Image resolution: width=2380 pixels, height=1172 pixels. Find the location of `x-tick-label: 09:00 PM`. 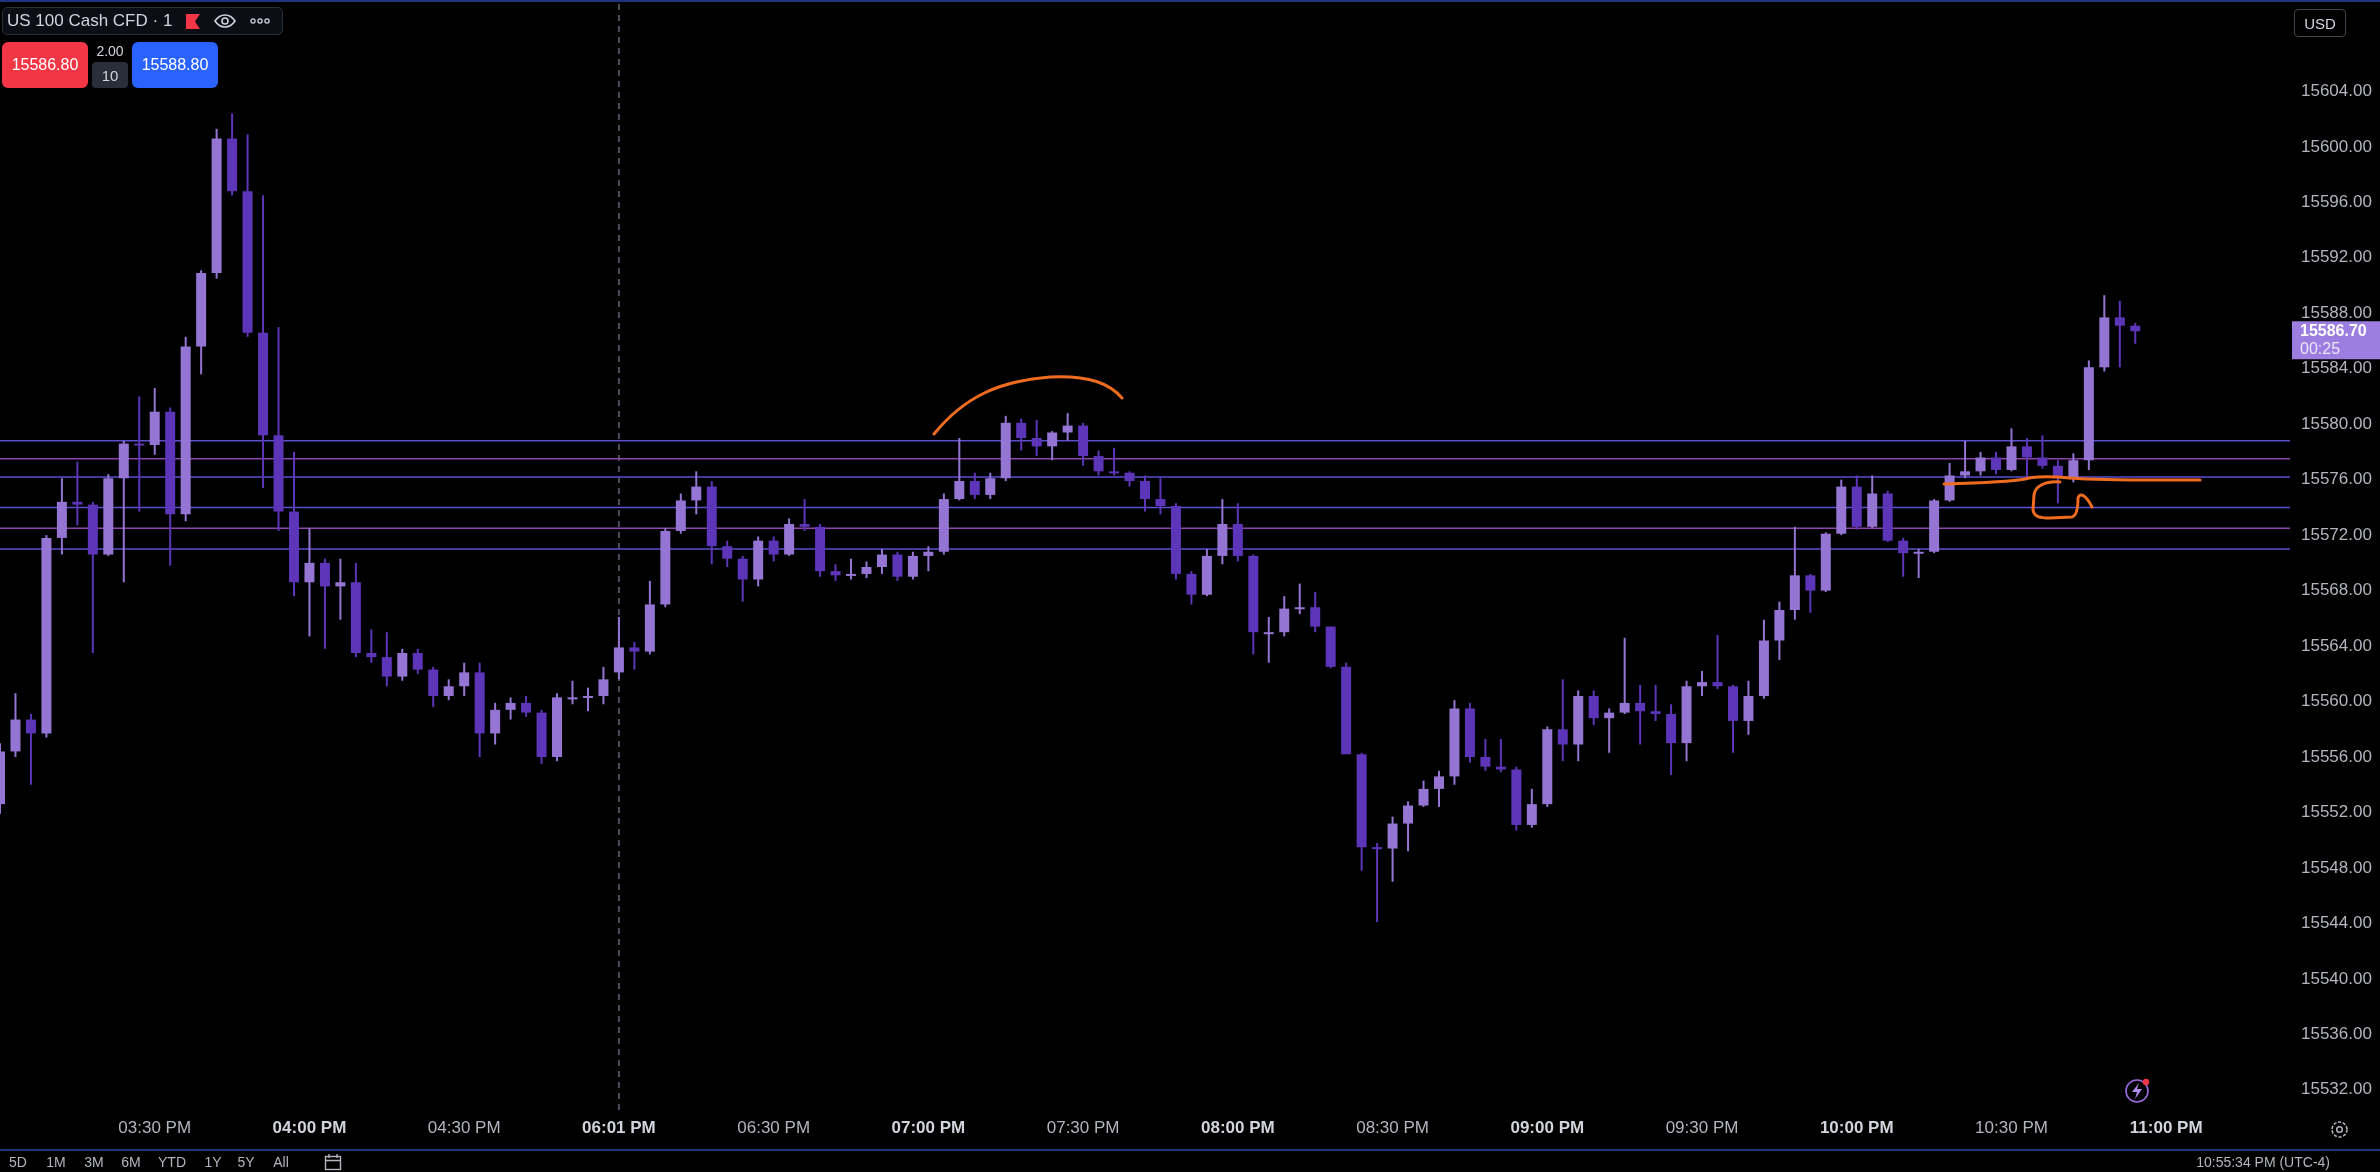

x-tick-label: 09:00 PM is located at coordinates (1547, 1127).